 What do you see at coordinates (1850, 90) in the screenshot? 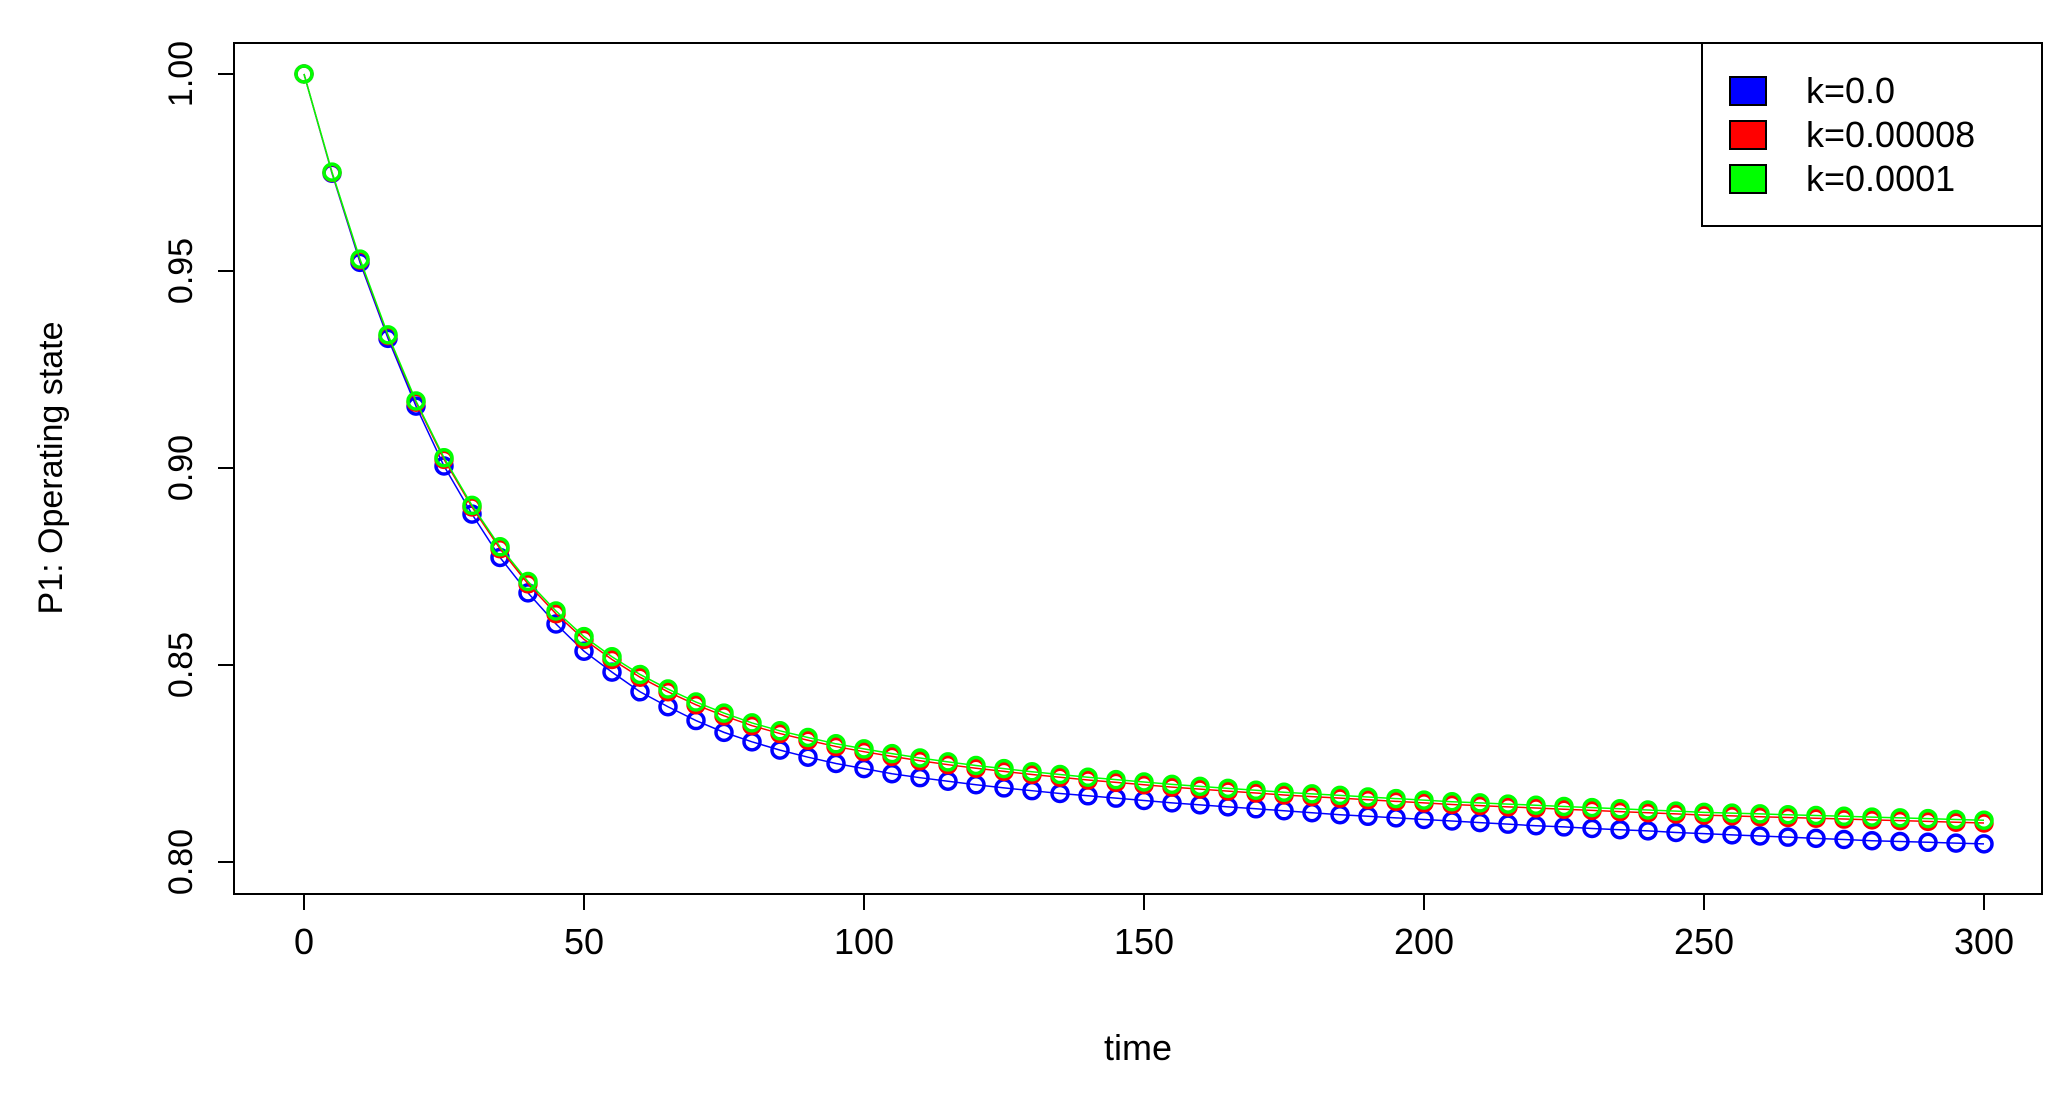
I see `legend-label: k=0.0` at bounding box center [1850, 90].